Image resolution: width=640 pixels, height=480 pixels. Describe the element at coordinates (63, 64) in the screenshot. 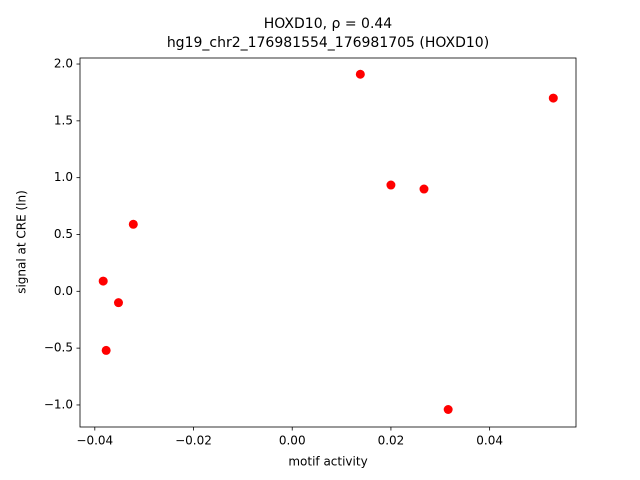

I see `y-tick-label: 2.0` at that location.